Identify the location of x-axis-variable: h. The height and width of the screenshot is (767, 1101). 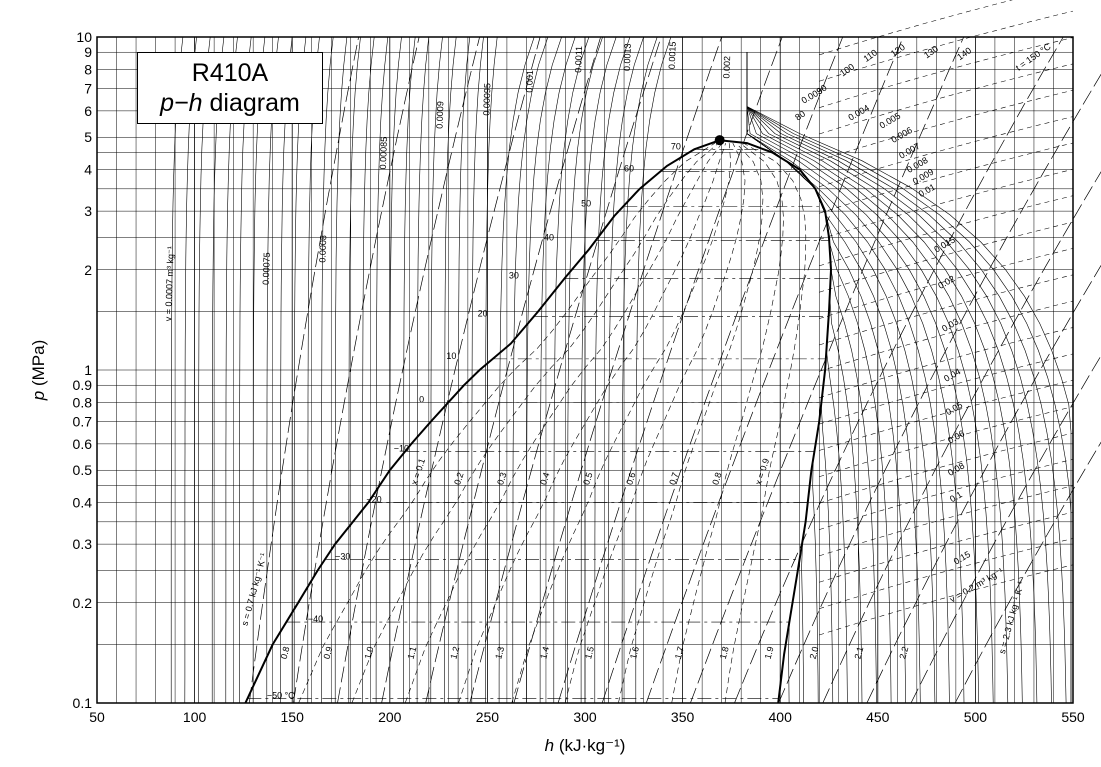
(549, 745).